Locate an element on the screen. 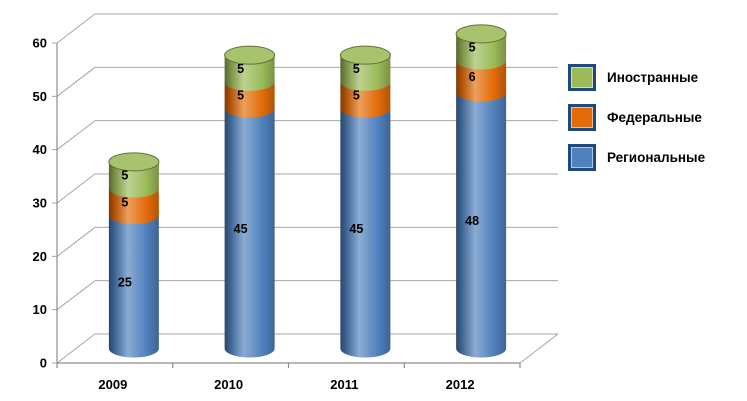 This screenshot has width=747, height=401. data-label-Федеральные-2012: 6 is located at coordinates (472, 77).